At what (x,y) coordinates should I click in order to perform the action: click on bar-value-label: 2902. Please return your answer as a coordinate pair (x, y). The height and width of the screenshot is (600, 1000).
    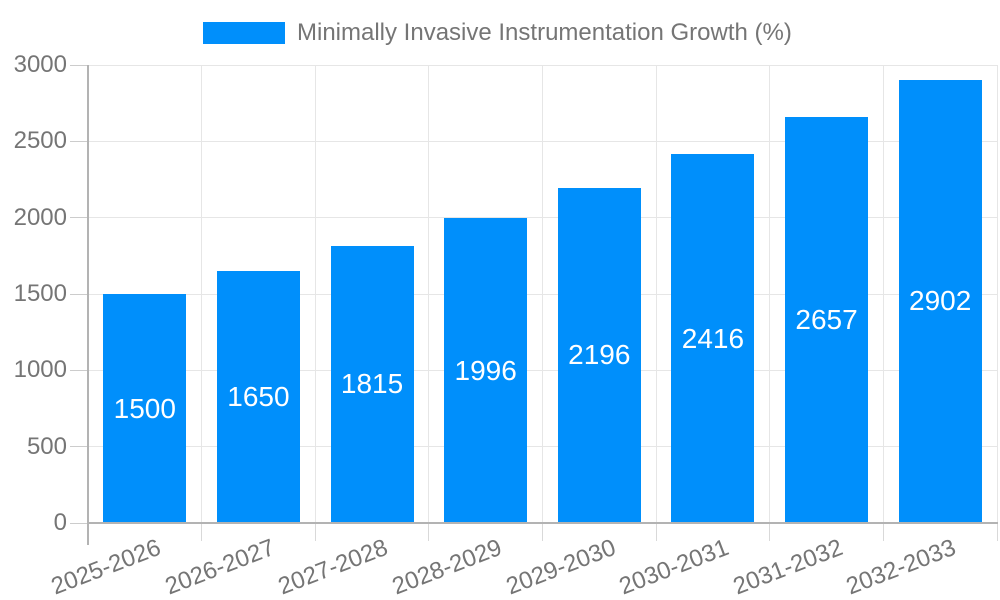
    Looking at the image, I should click on (940, 301).